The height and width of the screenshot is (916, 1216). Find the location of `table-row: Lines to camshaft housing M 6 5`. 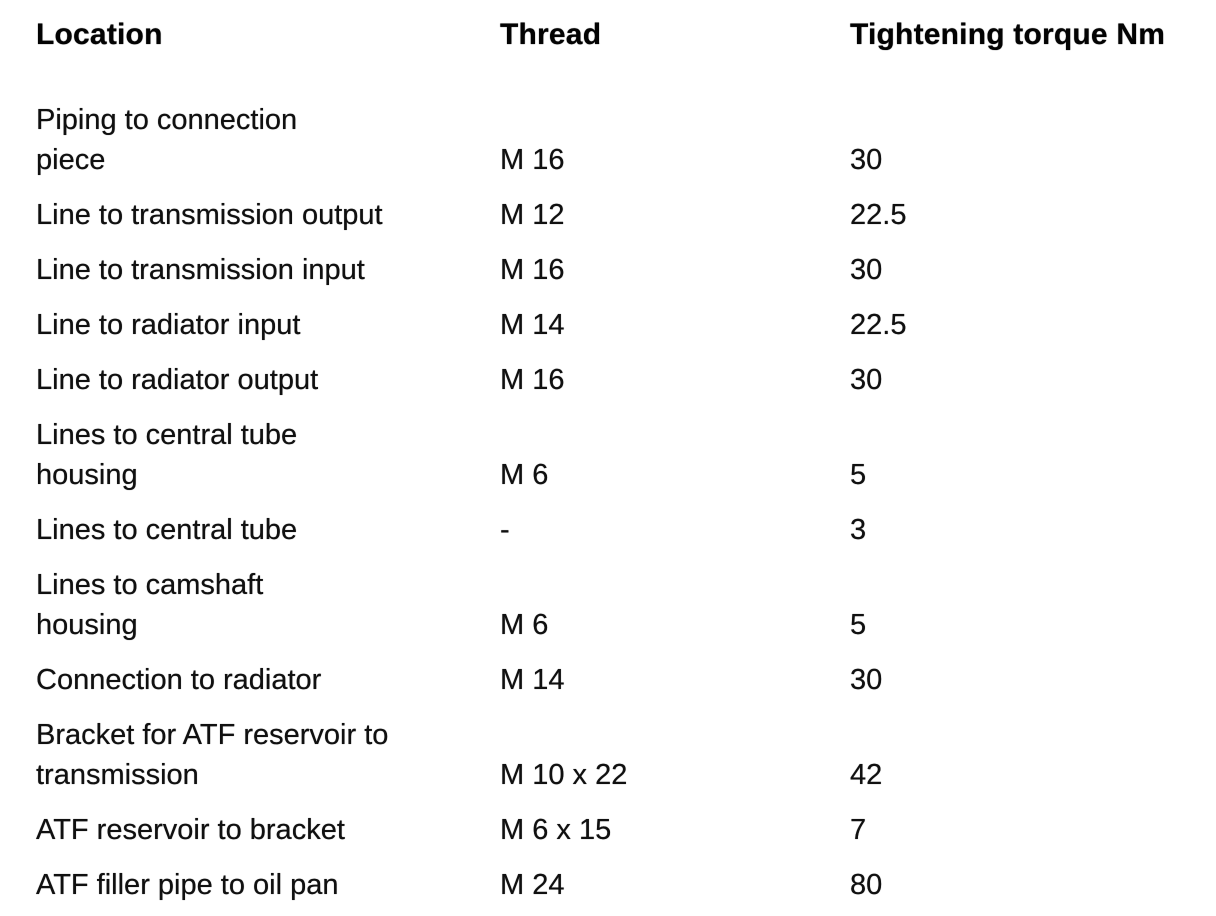

table-row: Lines to camshaft housing M 6 5 is located at coordinates (616, 612).